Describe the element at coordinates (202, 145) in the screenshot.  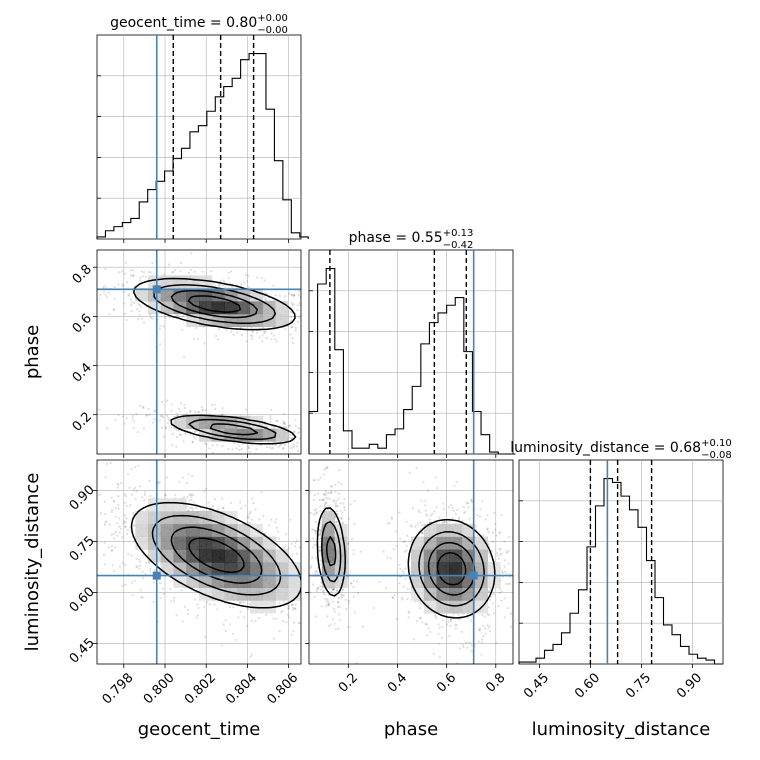
I see `histogram-geocent_time` at that location.